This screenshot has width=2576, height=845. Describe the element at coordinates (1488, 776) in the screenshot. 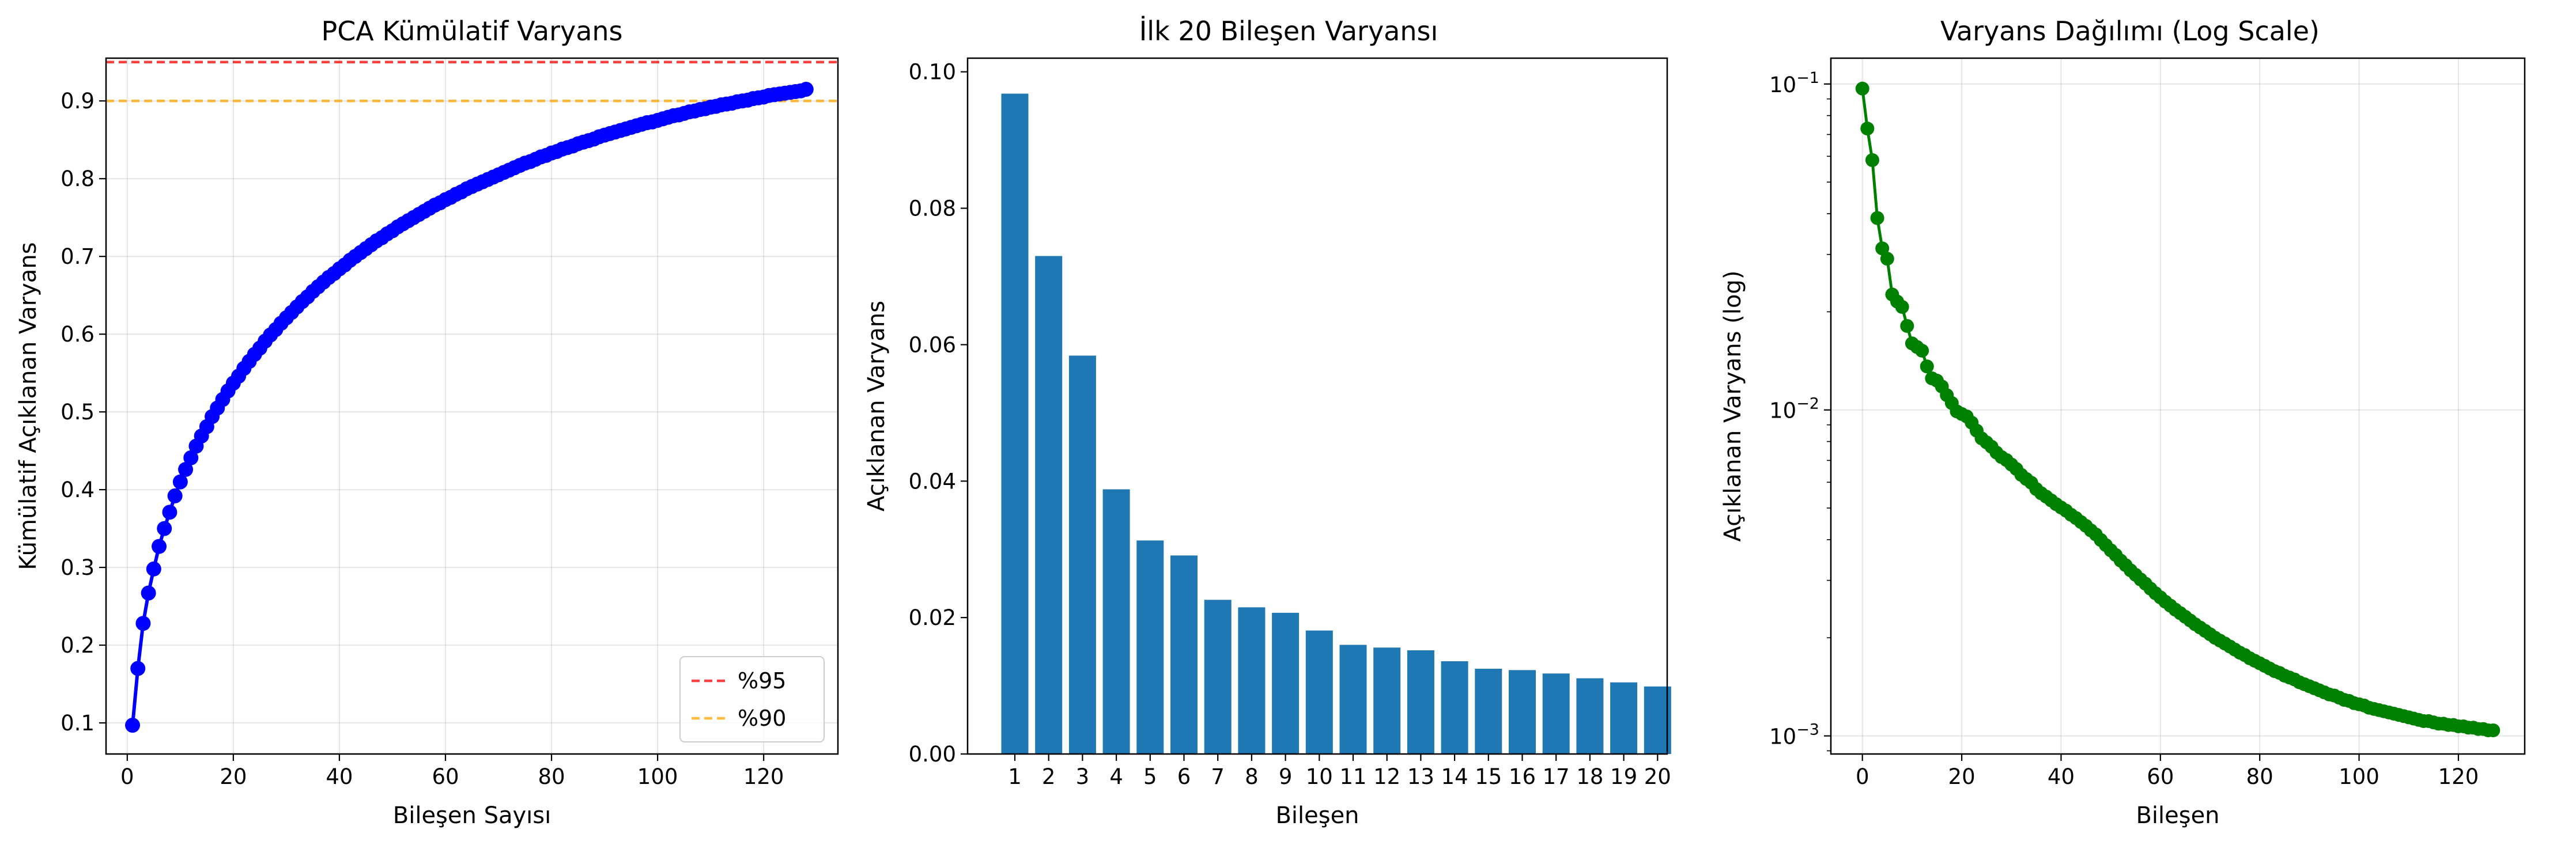

I see `x-tick-label: 15` at that location.